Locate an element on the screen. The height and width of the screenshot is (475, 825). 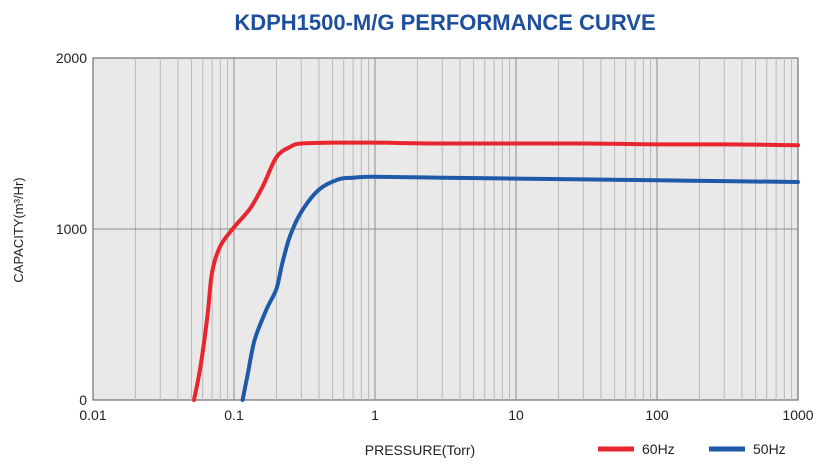
x-axis-label: PRESSURE(Torr) is located at coordinates (420, 450).